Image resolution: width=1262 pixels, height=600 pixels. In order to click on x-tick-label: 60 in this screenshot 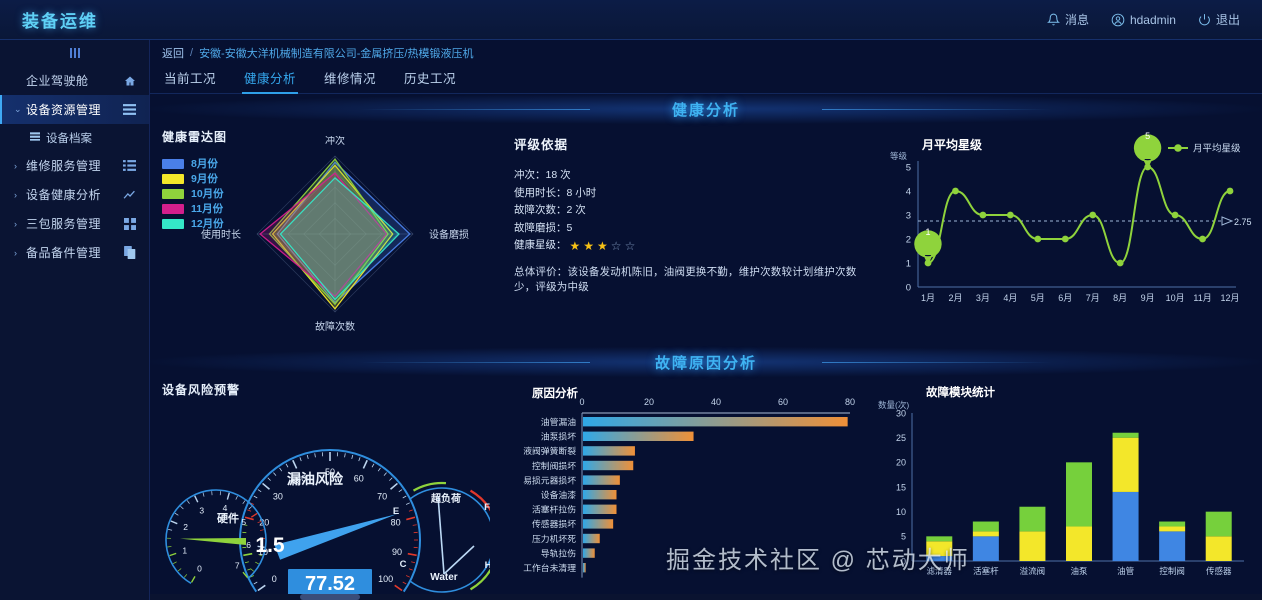, I will do `click(783, 402)`.